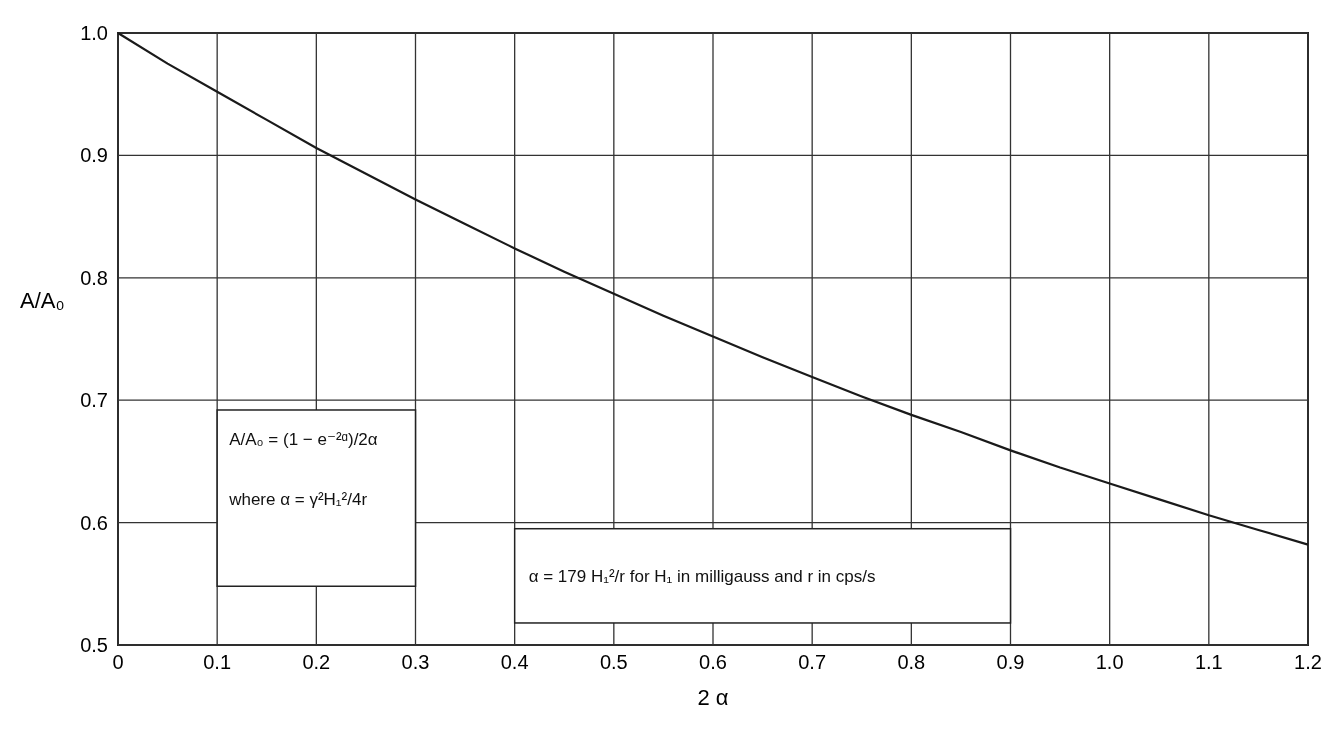 The width and height of the screenshot is (1340, 732). I want to click on x-tick-label: 0.8, so click(911, 662).